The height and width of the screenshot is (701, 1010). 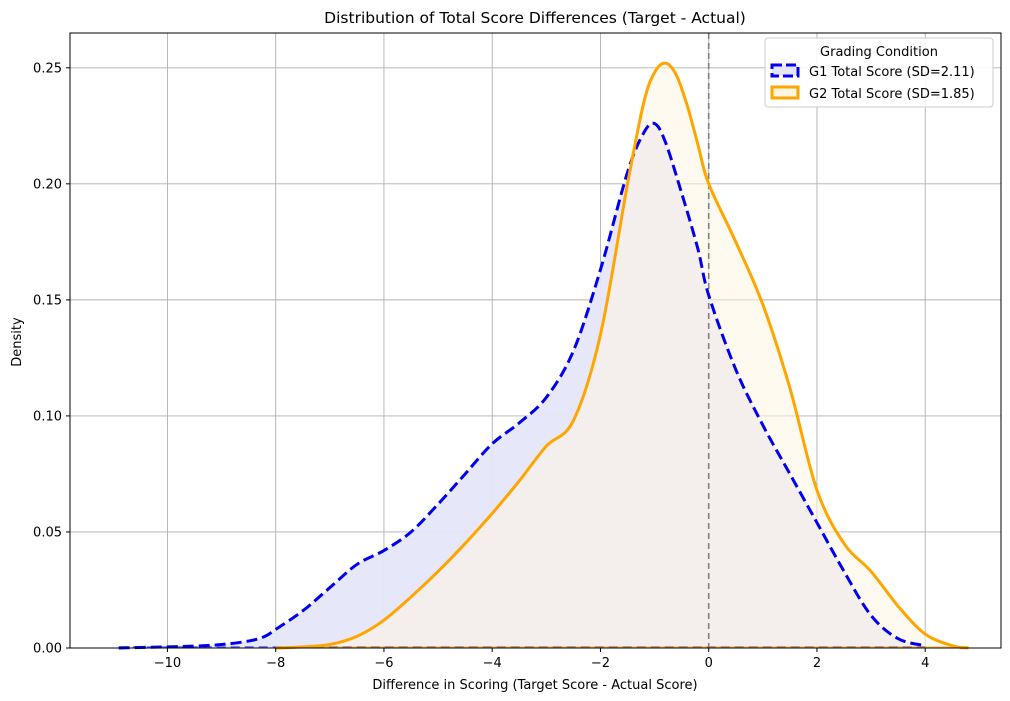 What do you see at coordinates (47, 68) in the screenshot?
I see `y-tick-label: 0.25` at bounding box center [47, 68].